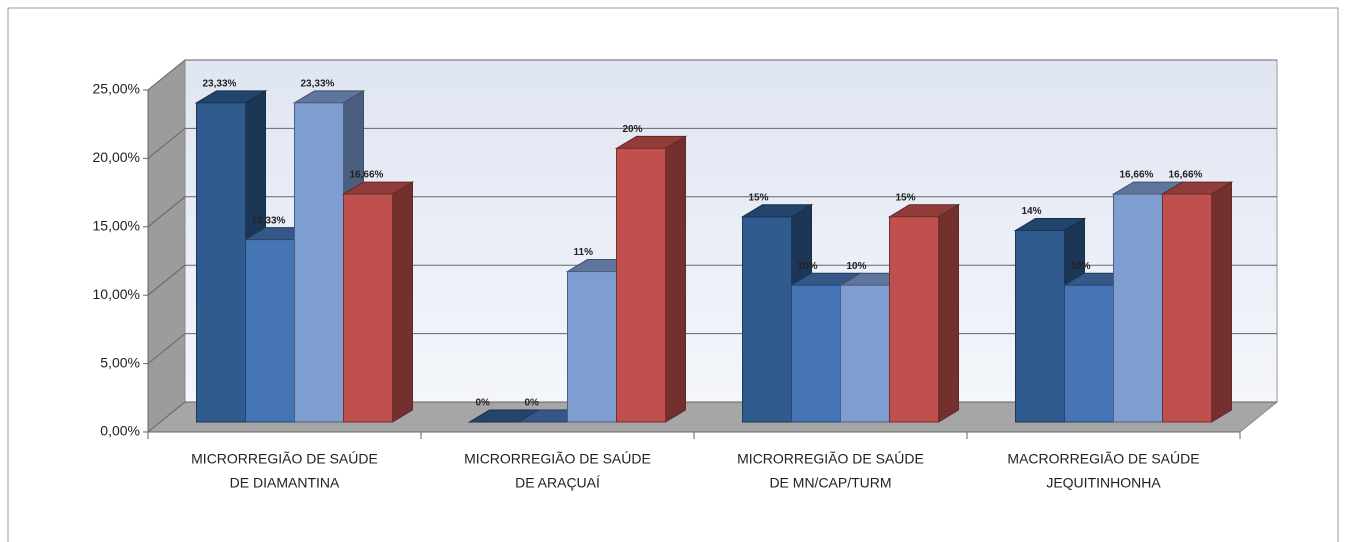 The width and height of the screenshot is (1346, 542). Describe the element at coordinates (830, 483) in the screenshot. I see `x-tick-label: DE MN/CAP/TURM` at that location.